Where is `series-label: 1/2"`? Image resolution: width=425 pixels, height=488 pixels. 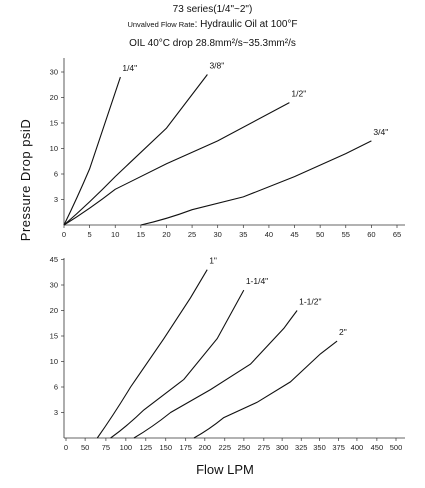
series-label: 1/2" is located at coordinates (298, 94).